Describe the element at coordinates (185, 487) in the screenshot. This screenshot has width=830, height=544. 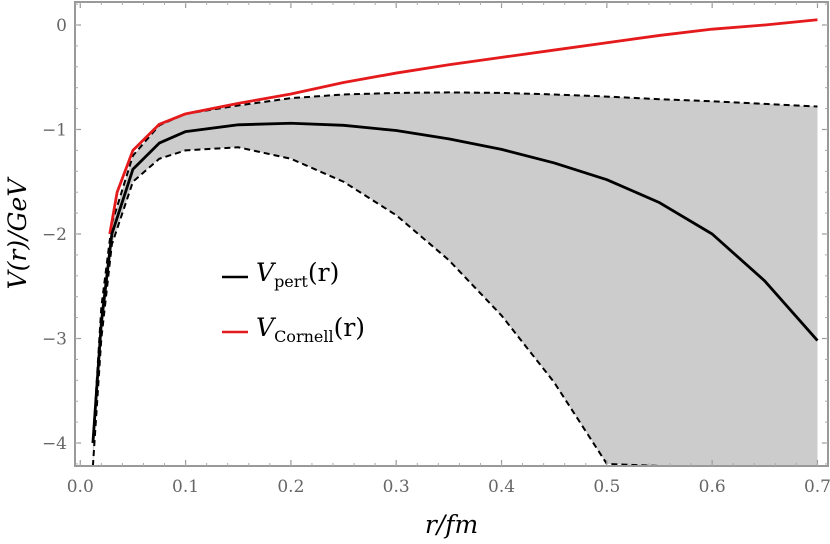
I see `x-tick-label: 0.1` at that location.